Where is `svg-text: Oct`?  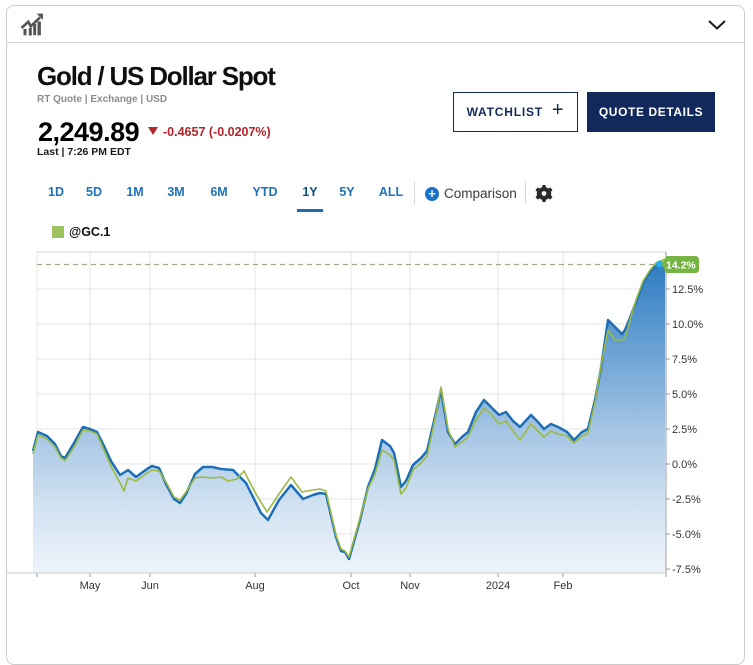 svg-text: Oct is located at coordinates (350, 586).